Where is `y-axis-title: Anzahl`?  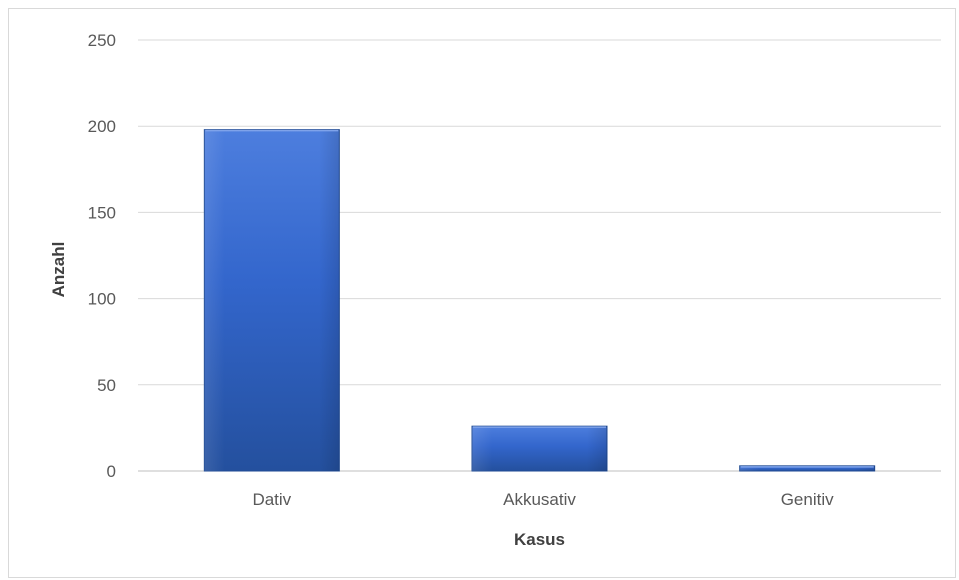 y-axis-title: Anzahl is located at coordinates (58, 270).